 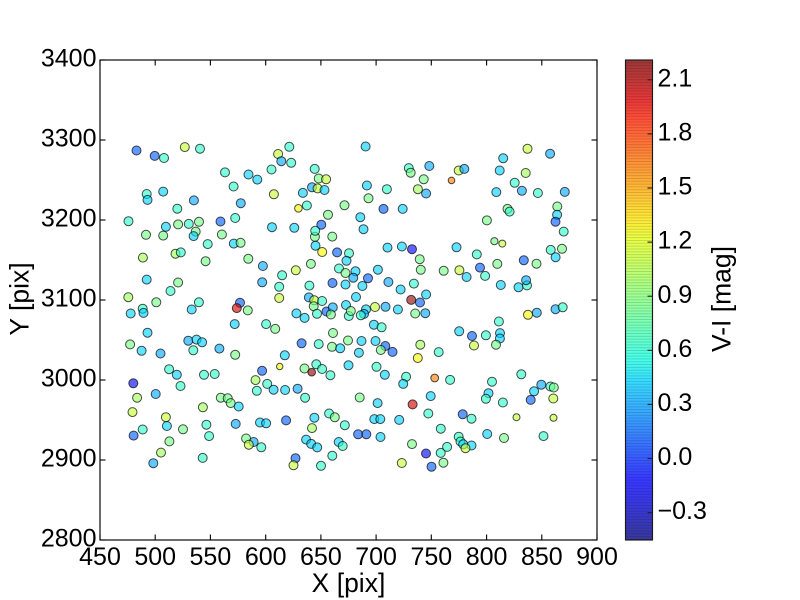 I want to click on svg-text: 2900, so click(x=69, y=459).